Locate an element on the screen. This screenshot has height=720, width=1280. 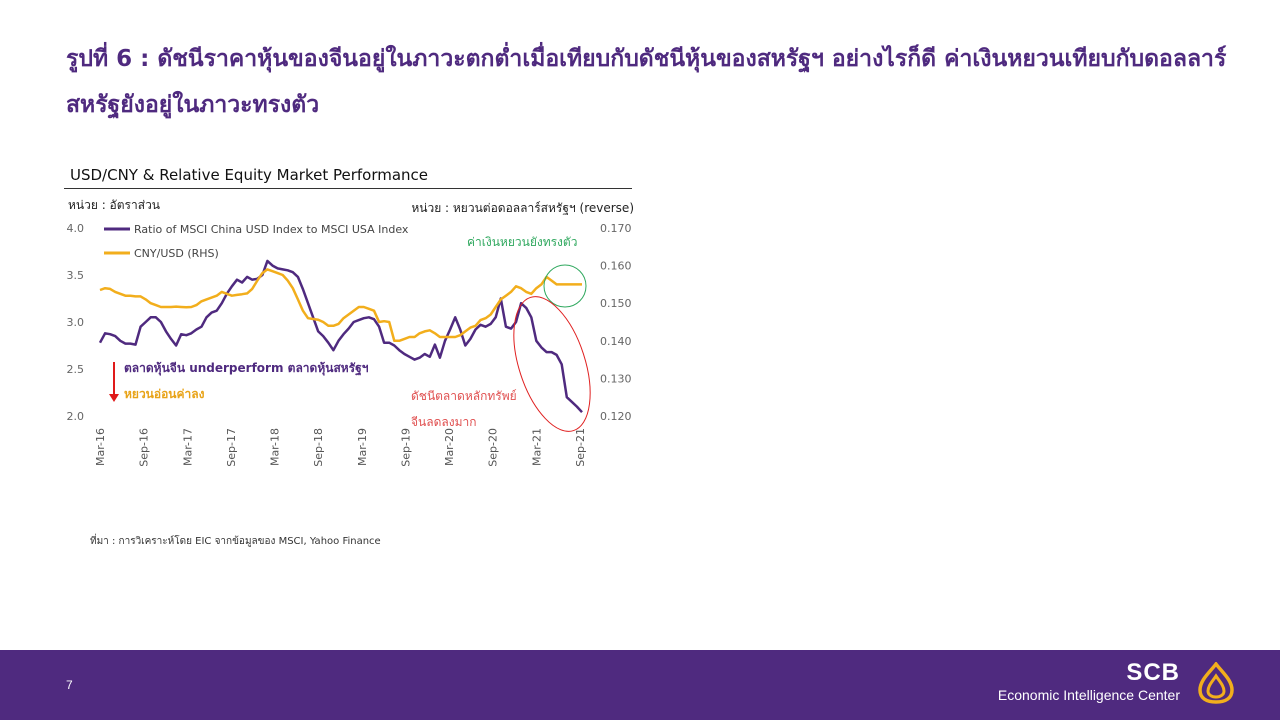
x-tick-label: Sep-19 is located at coordinates (405, 447).